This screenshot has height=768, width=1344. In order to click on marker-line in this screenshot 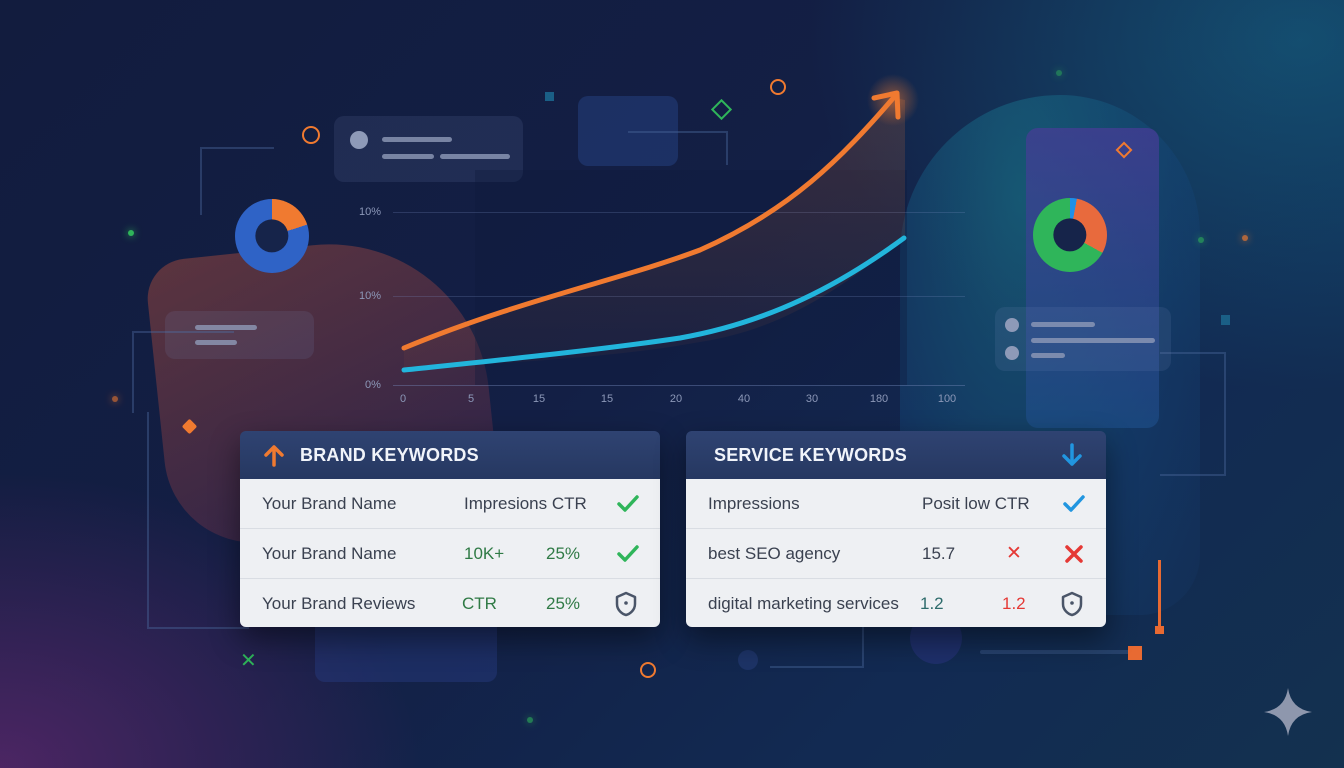, I will do `click(1159, 596)`.